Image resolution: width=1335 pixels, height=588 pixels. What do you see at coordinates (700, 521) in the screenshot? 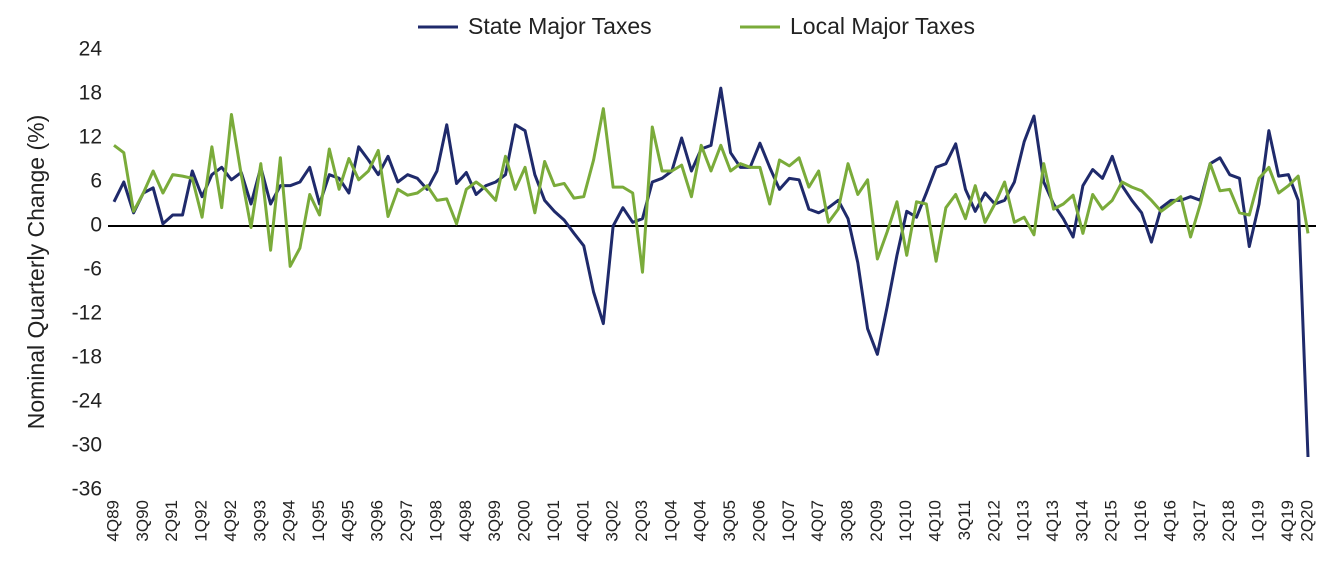
I see `x-tick-label: 4Q04` at bounding box center [700, 521].